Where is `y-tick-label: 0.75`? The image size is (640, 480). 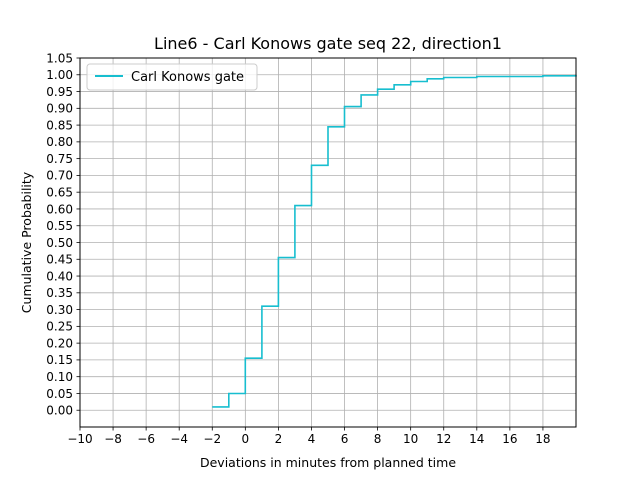
y-tick-label: 0.75 is located at coordinates (59, 159).